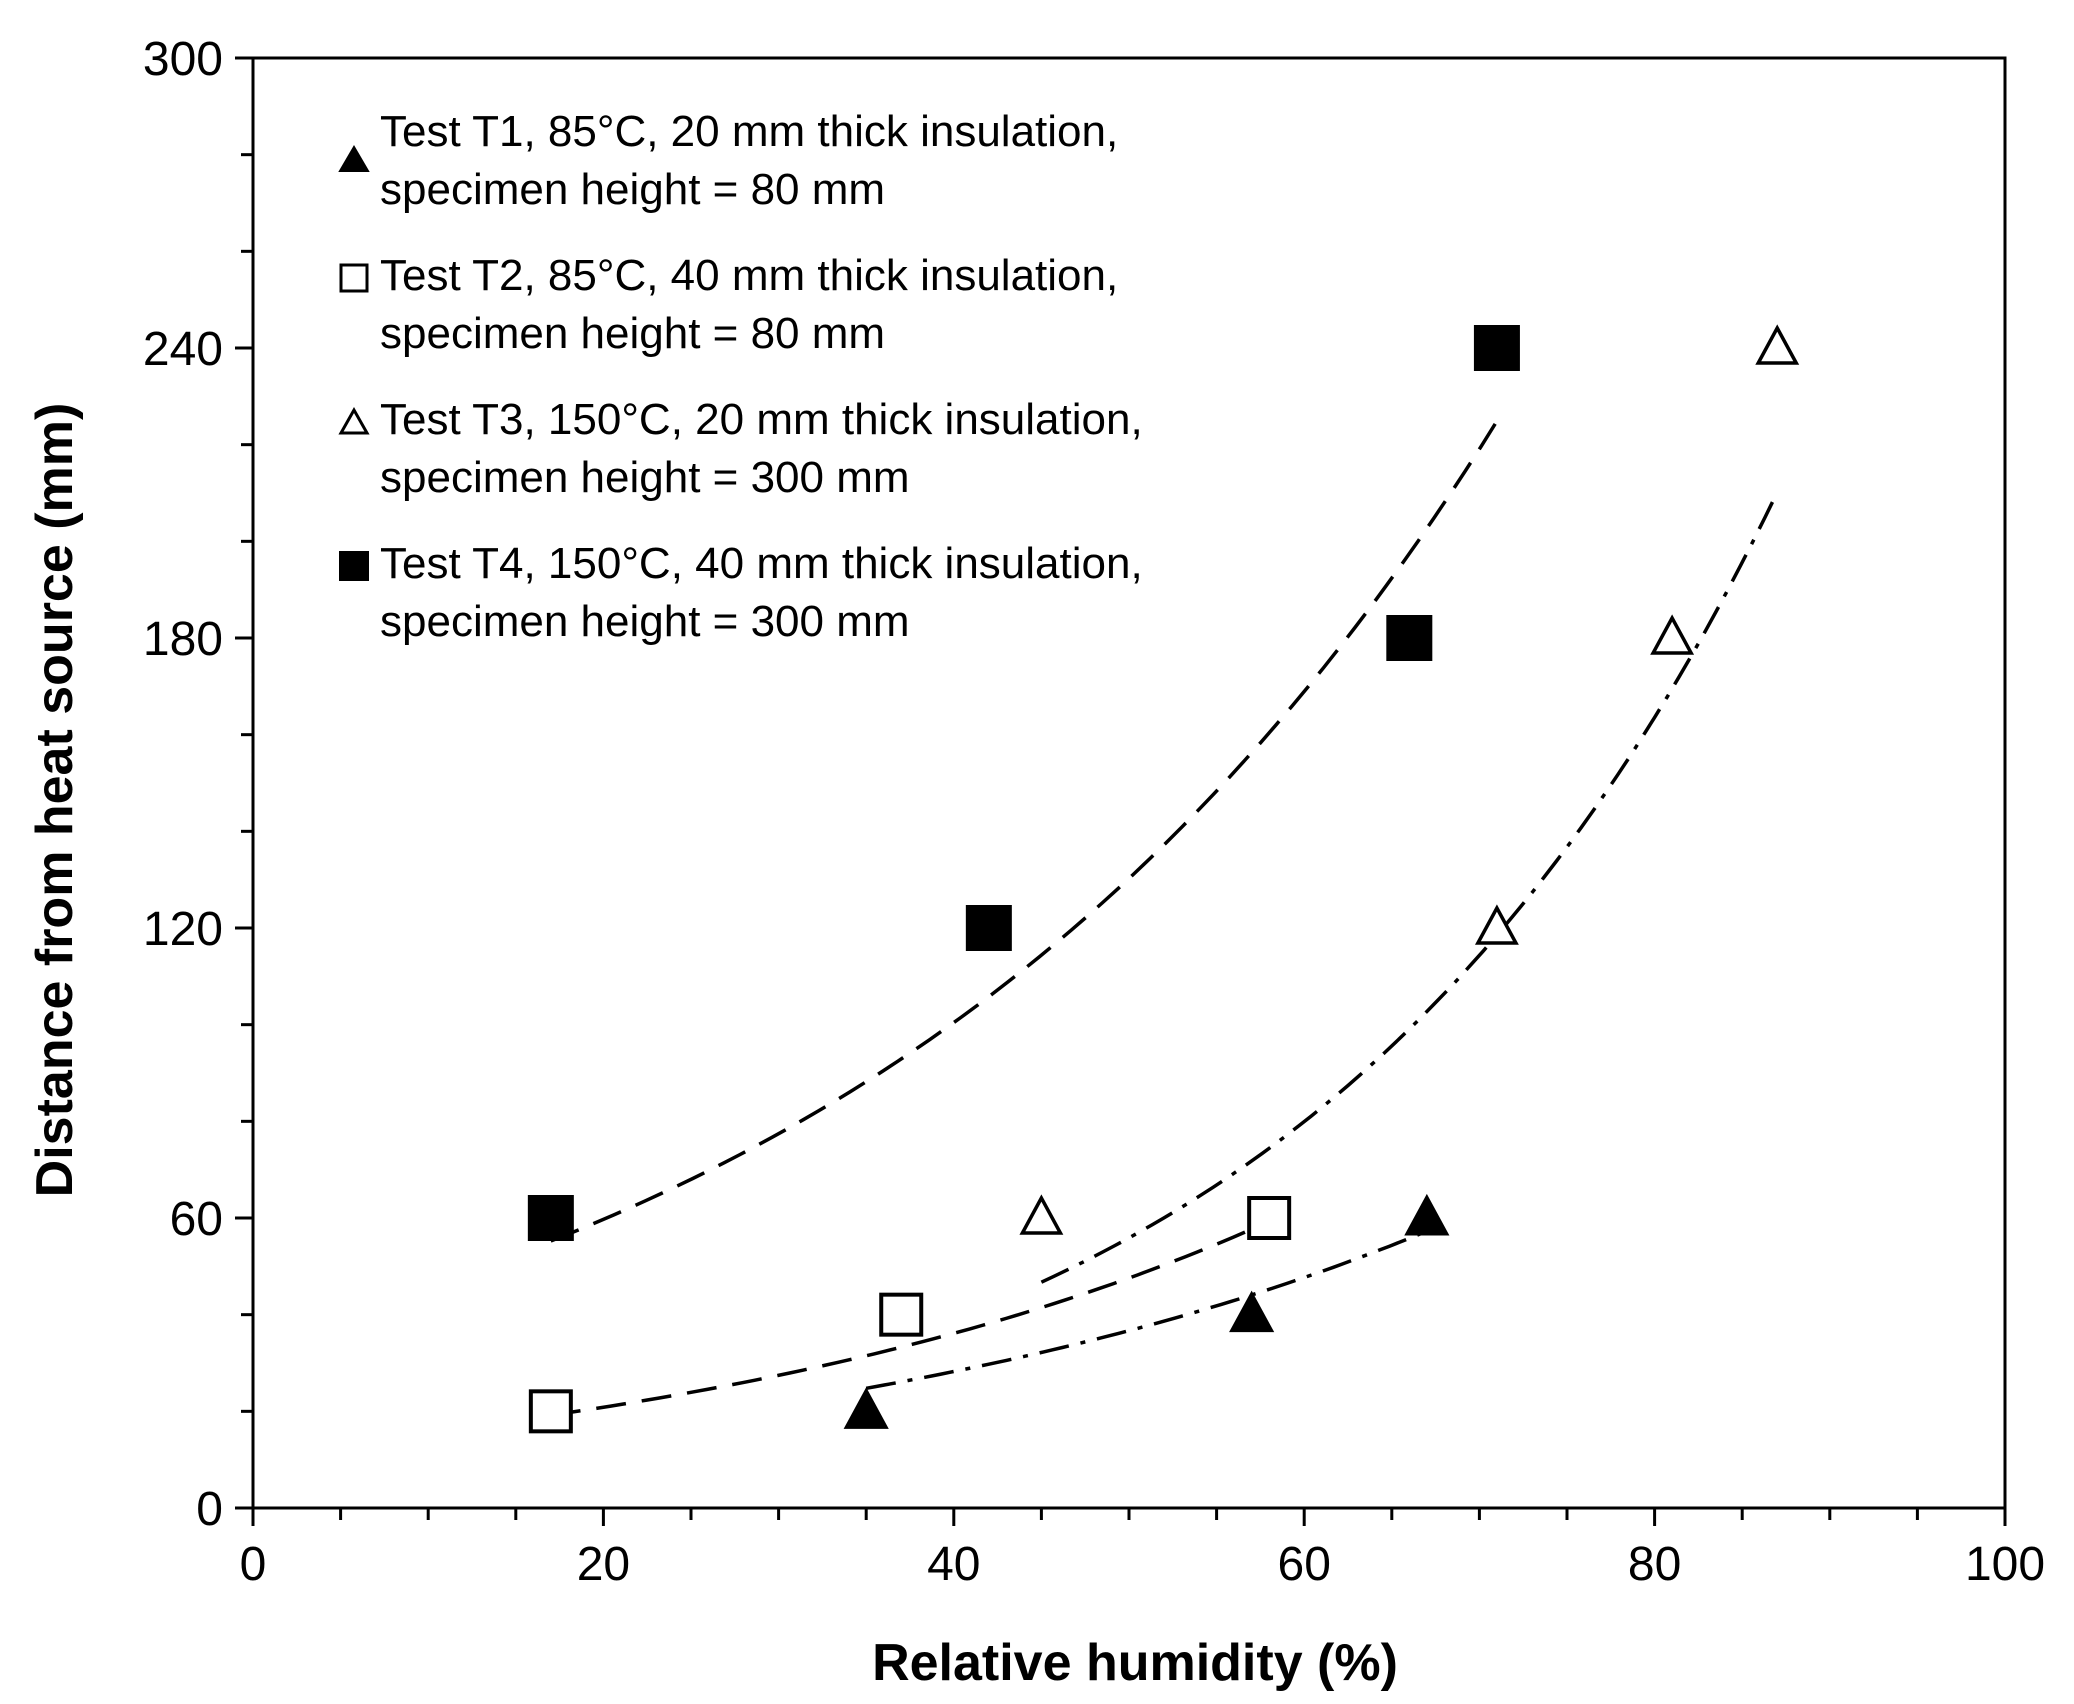 The image size is (2074, 1704). What do you see at coordinates (354, 278) in the screenshot?
I see `legend-marker-t2` at bounding box center [354, 278].